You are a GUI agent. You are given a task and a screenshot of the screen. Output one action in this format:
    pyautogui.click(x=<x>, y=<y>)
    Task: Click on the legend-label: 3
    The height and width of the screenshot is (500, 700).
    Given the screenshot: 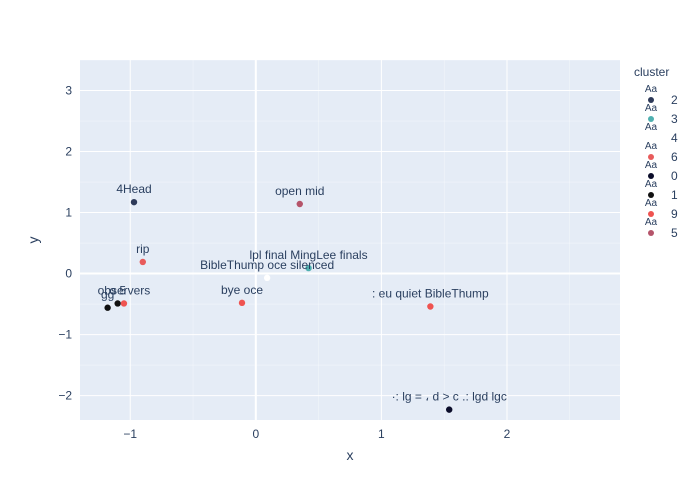 What is the action you would take?
    pyautogui.click(x=674, y=119)
    